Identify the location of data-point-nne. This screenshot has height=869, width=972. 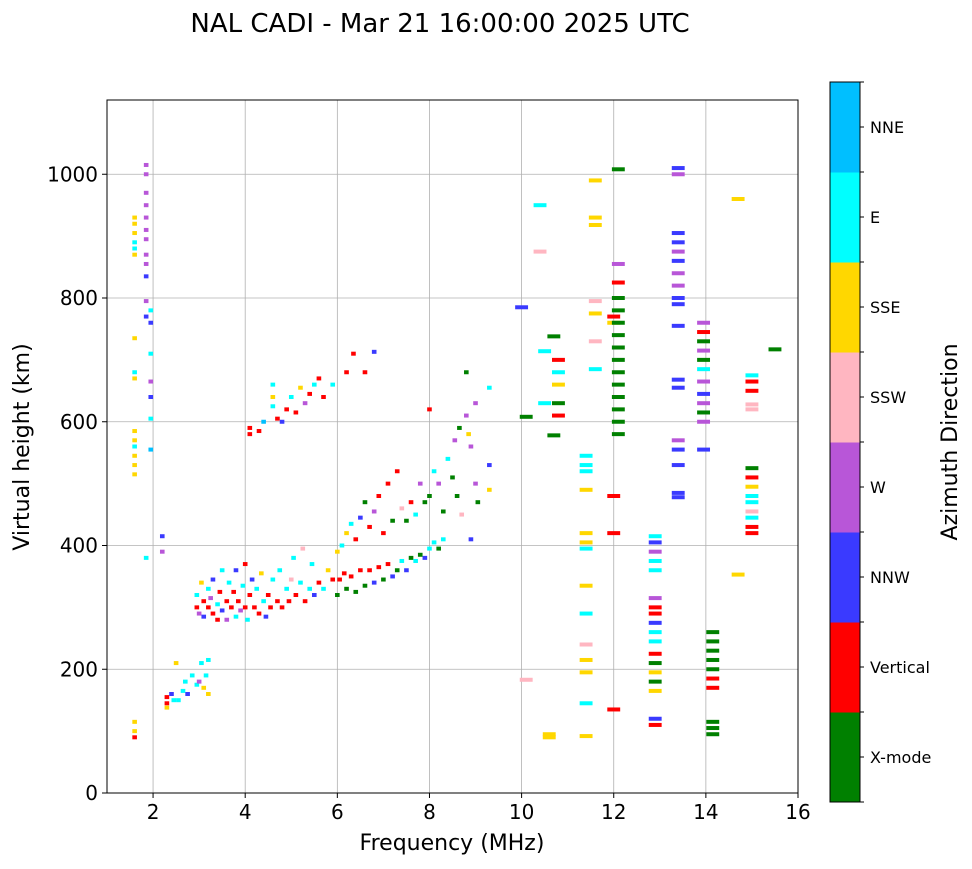
(151, 449).